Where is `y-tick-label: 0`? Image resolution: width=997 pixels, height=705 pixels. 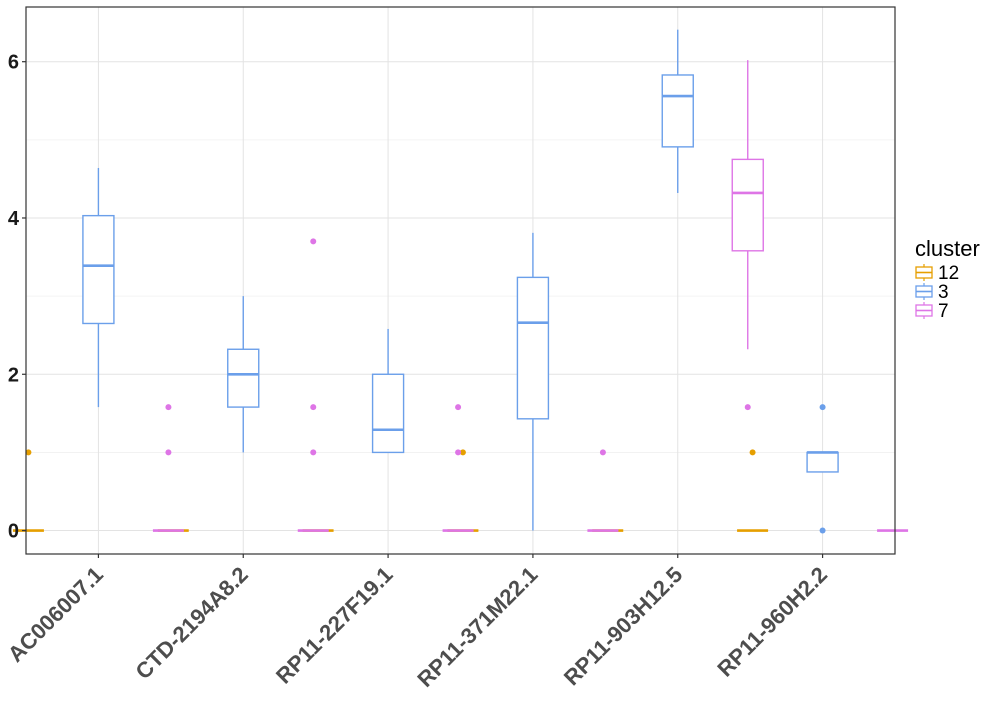 y-tick-label: 0 is located at coordinates (13, 532).